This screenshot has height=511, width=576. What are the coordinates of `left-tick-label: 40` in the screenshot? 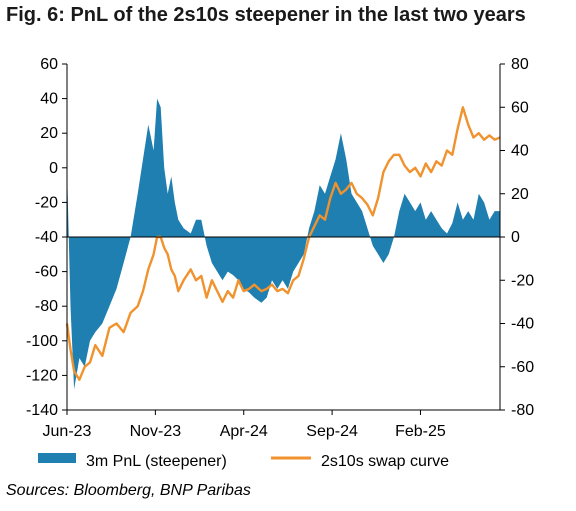 It's located at (49, 99).